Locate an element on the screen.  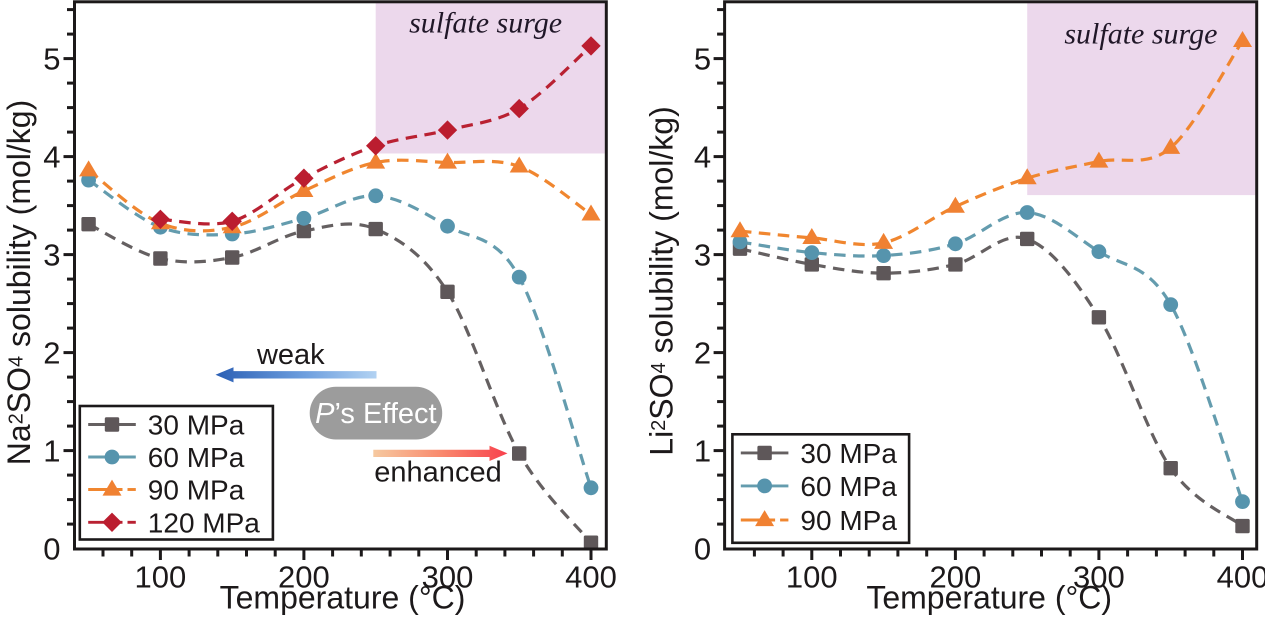
svg-text: weak is located at coordinates (290, 355).